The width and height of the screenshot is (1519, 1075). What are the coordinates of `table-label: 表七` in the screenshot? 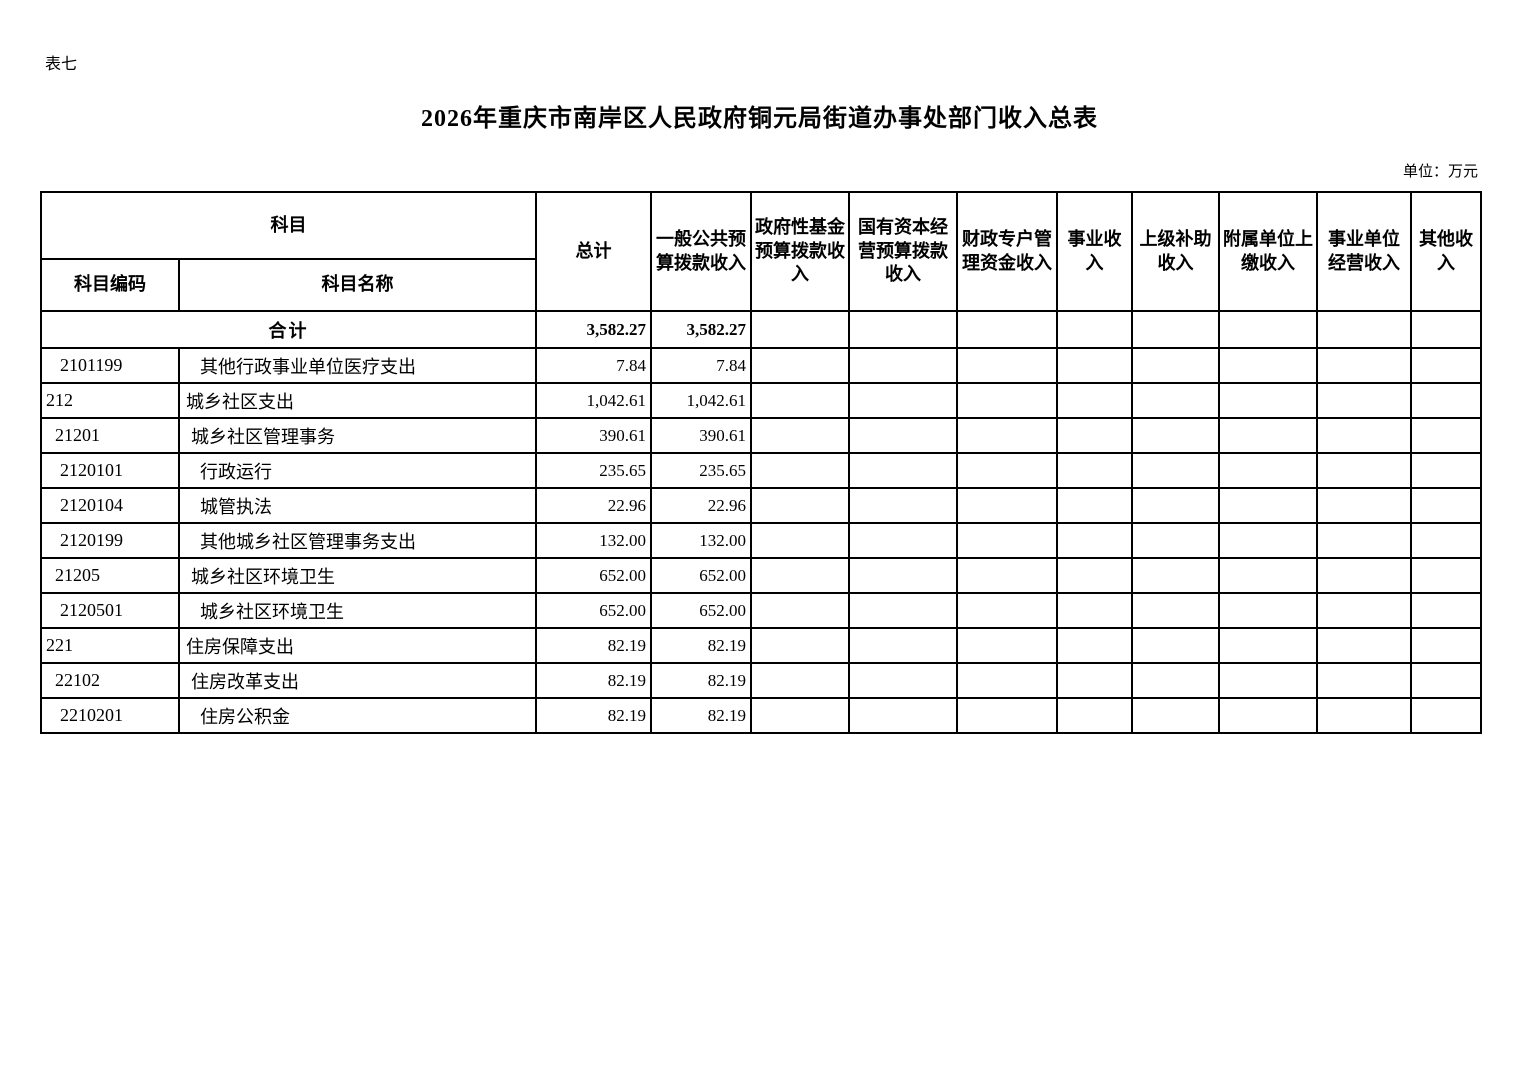 It's located at (61, 64).